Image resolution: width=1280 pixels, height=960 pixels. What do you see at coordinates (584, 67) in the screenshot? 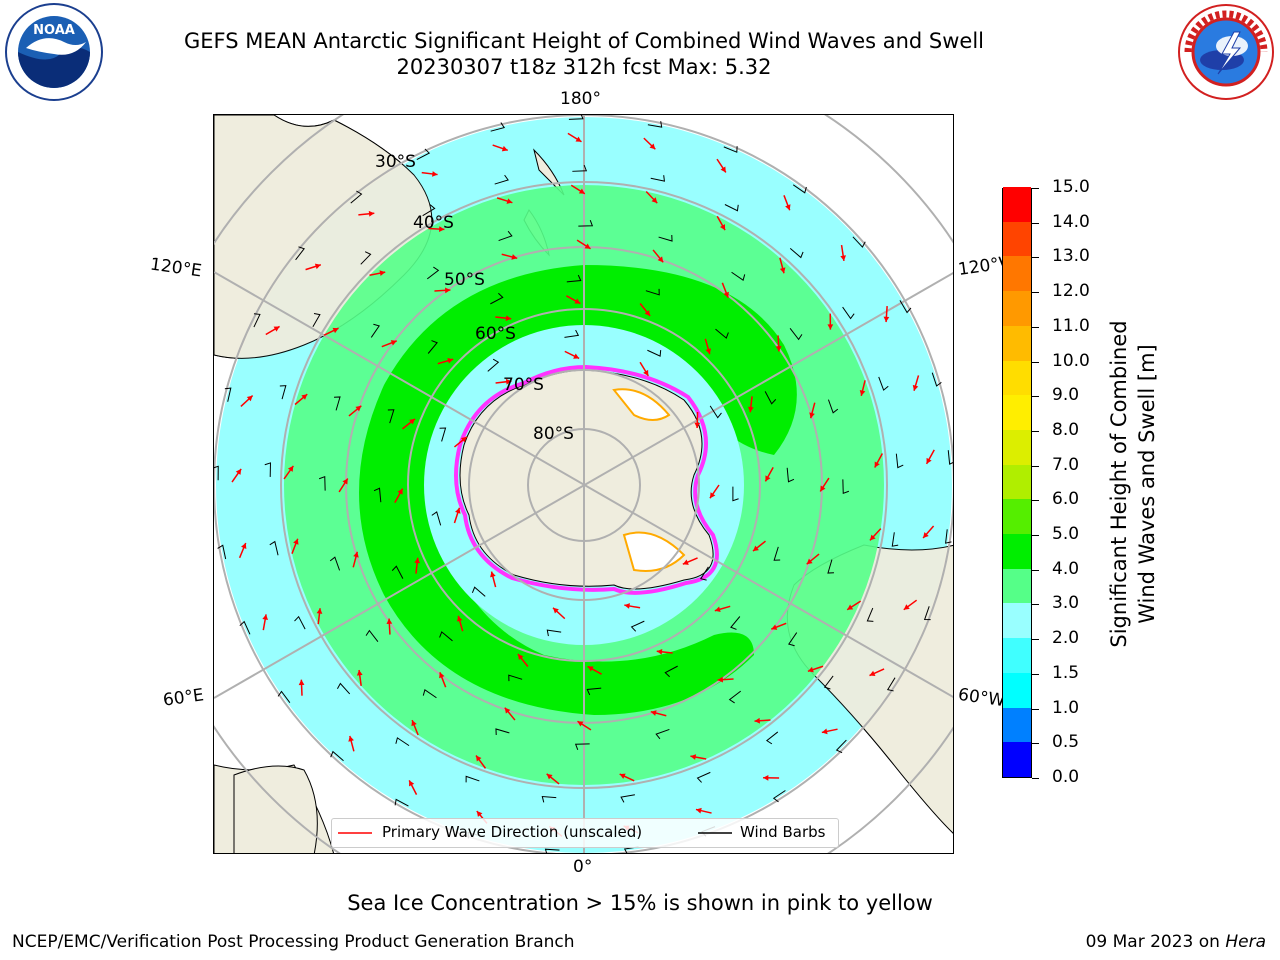
I see `chart-subtitle-forecast: 20230307 t18z 312h fcst Max: 5.32` at bounding box center [584, 67].